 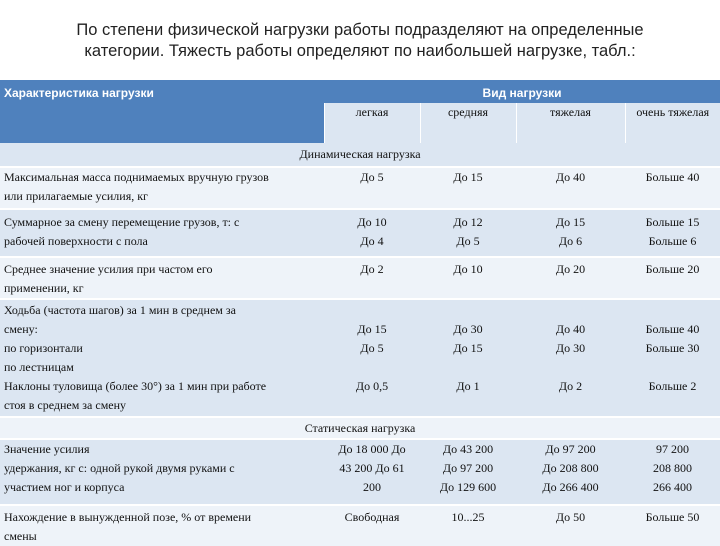 What do you see at coordinates (522, 91) in the screenshot?
I see `header-load-type: Вид нагрузки` at bounding box center [522, 91].